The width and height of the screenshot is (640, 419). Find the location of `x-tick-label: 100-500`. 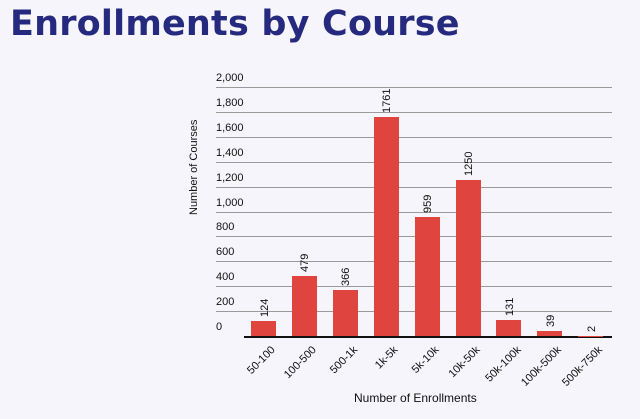

x-tick-label: 100-500 is located at coordinates (300, 363).